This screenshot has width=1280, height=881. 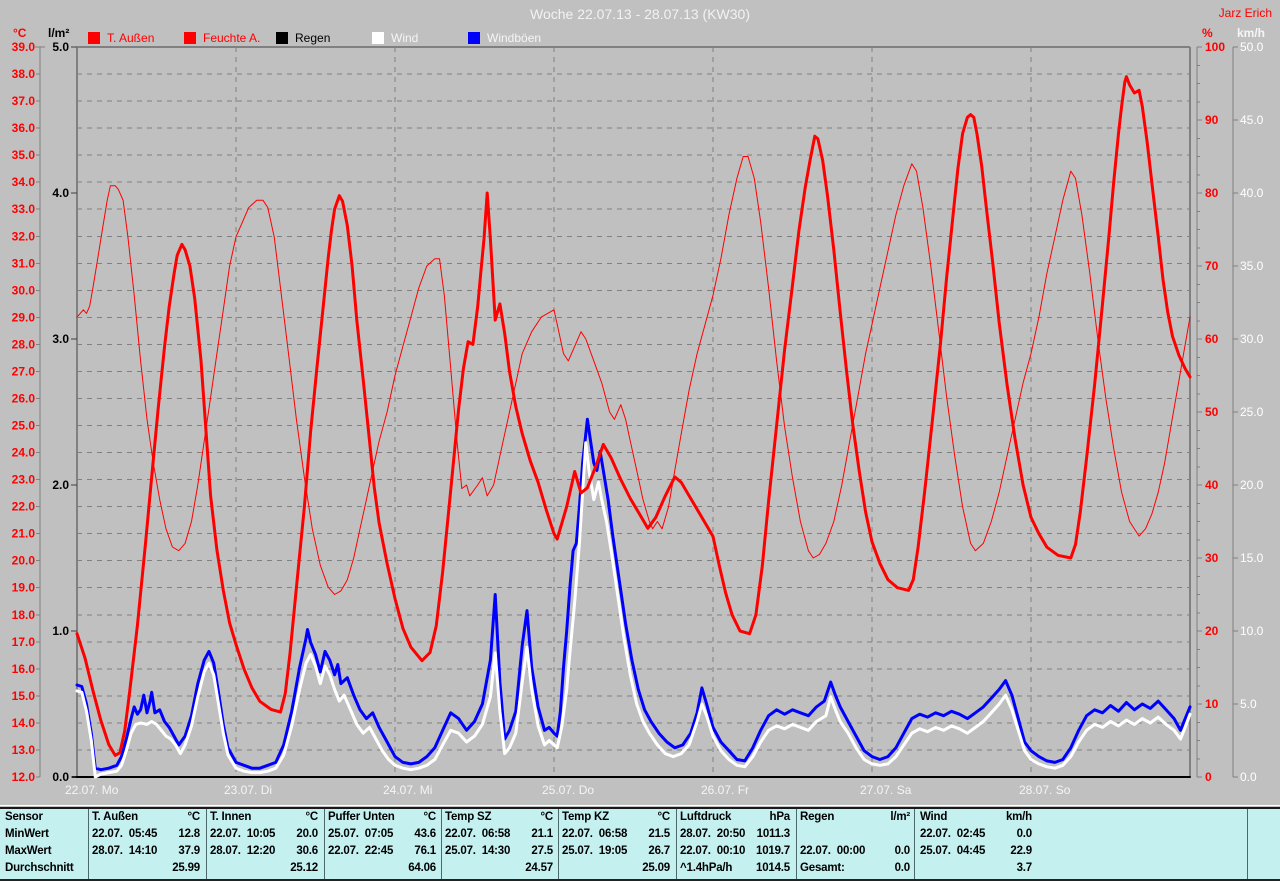 What do you see at coordinates (706, 817) in the screenshot?
I see `cell-text: Luftdruck` at bounding box center [706, 817].